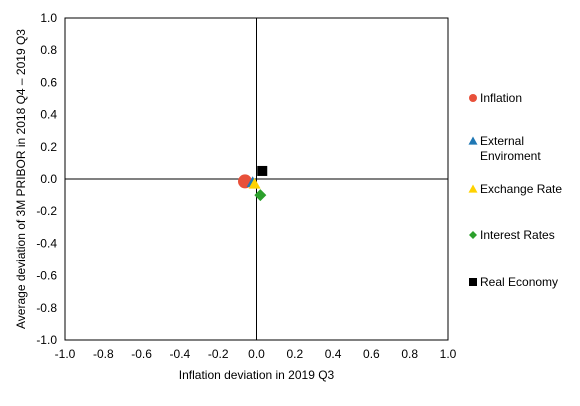  Describe the element at coordinates (218, 354) in the screenshot. I see `x-tick-label: -0.2` at that location.